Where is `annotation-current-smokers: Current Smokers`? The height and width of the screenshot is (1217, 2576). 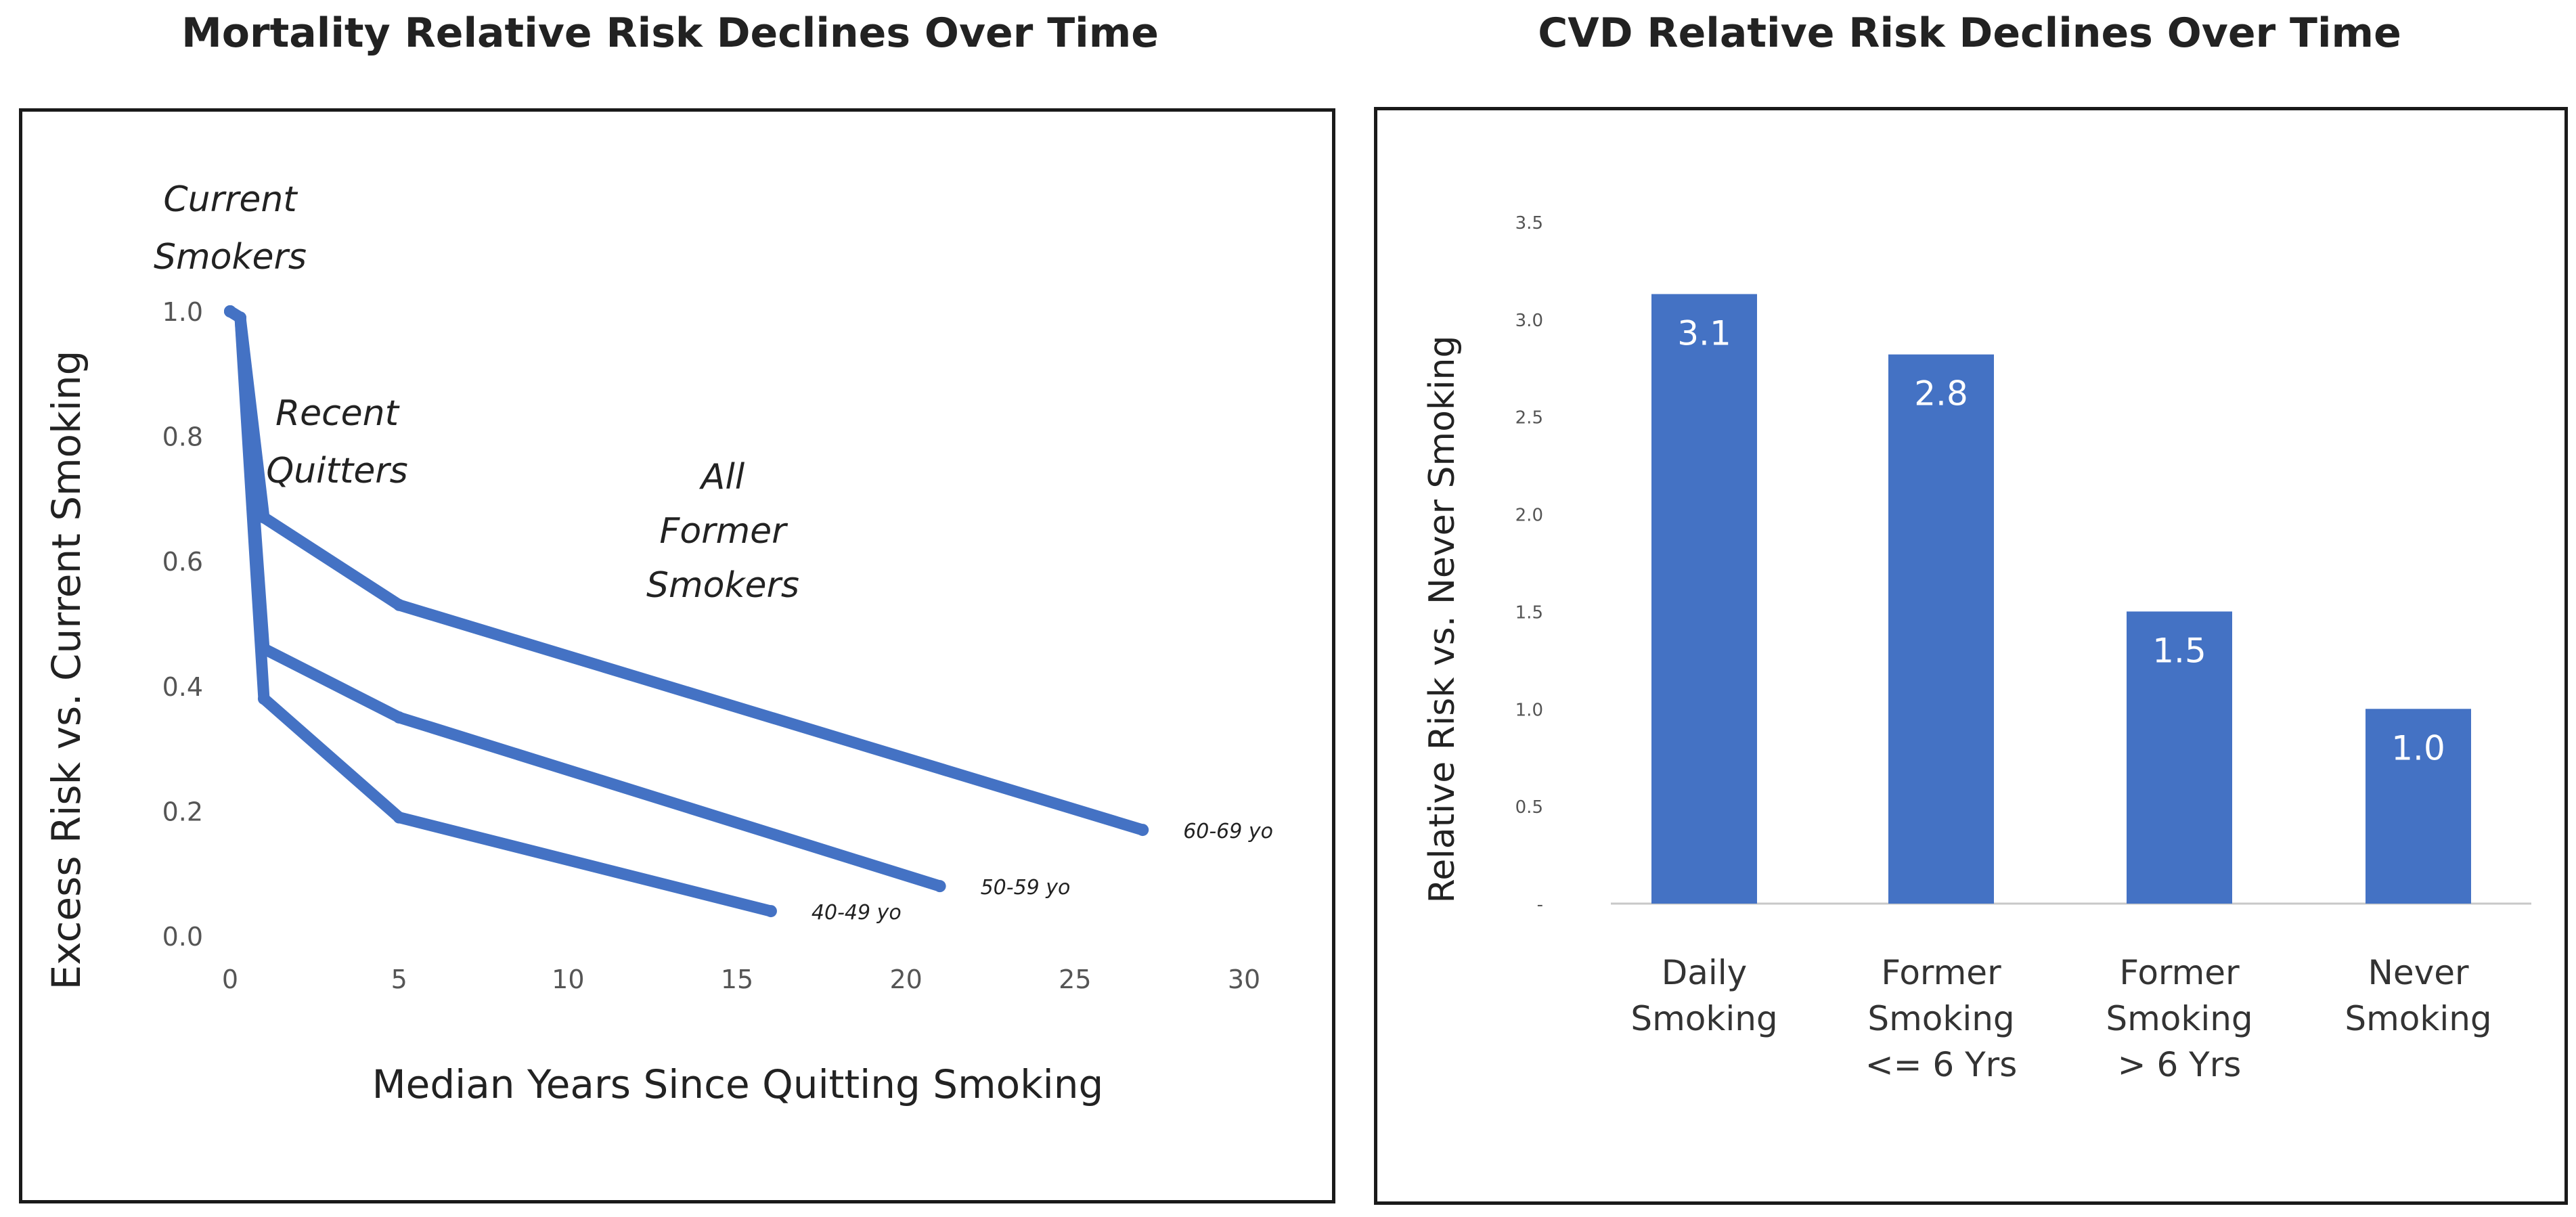 annotation-current-smokers: Current Smokers is located at coordinates (230, 228).